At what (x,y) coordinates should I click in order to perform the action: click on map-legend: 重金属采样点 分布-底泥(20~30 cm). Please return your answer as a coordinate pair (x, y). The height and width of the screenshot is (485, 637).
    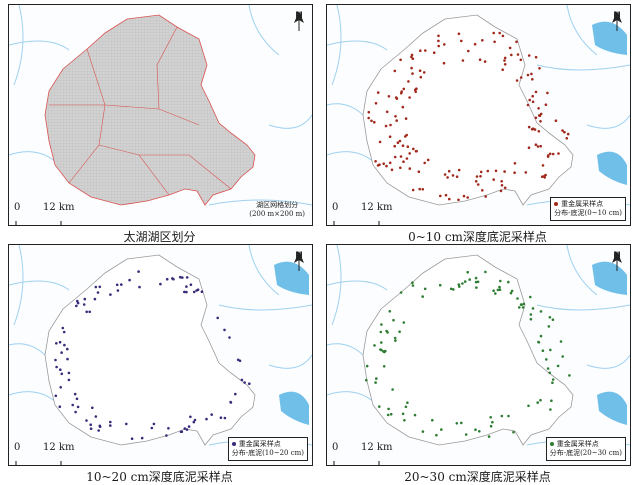
    Looking at the image, I should click on (585, 449).